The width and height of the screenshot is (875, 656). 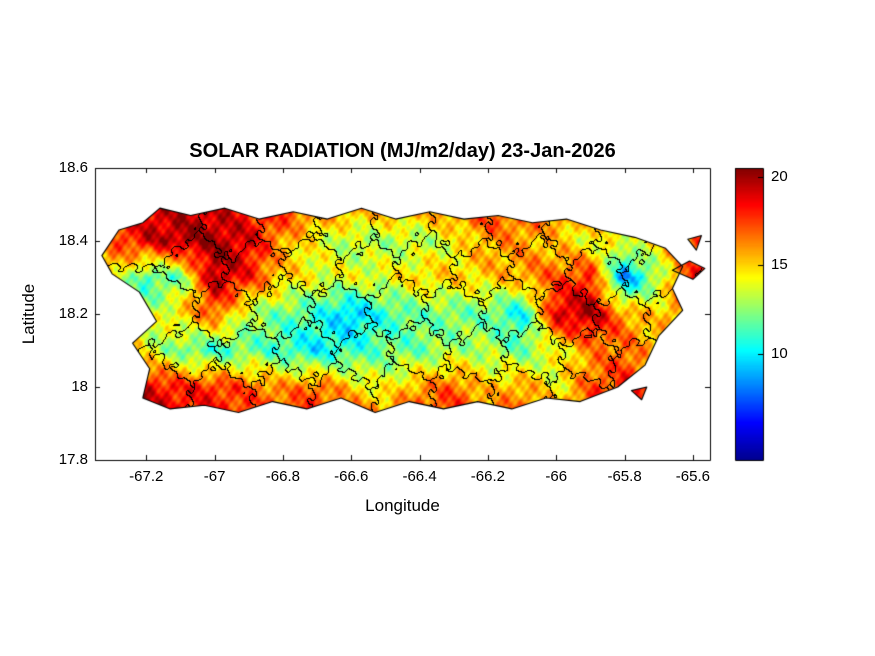 I want to click on x-tick-label: -65.8, so click(x=624, y=476).